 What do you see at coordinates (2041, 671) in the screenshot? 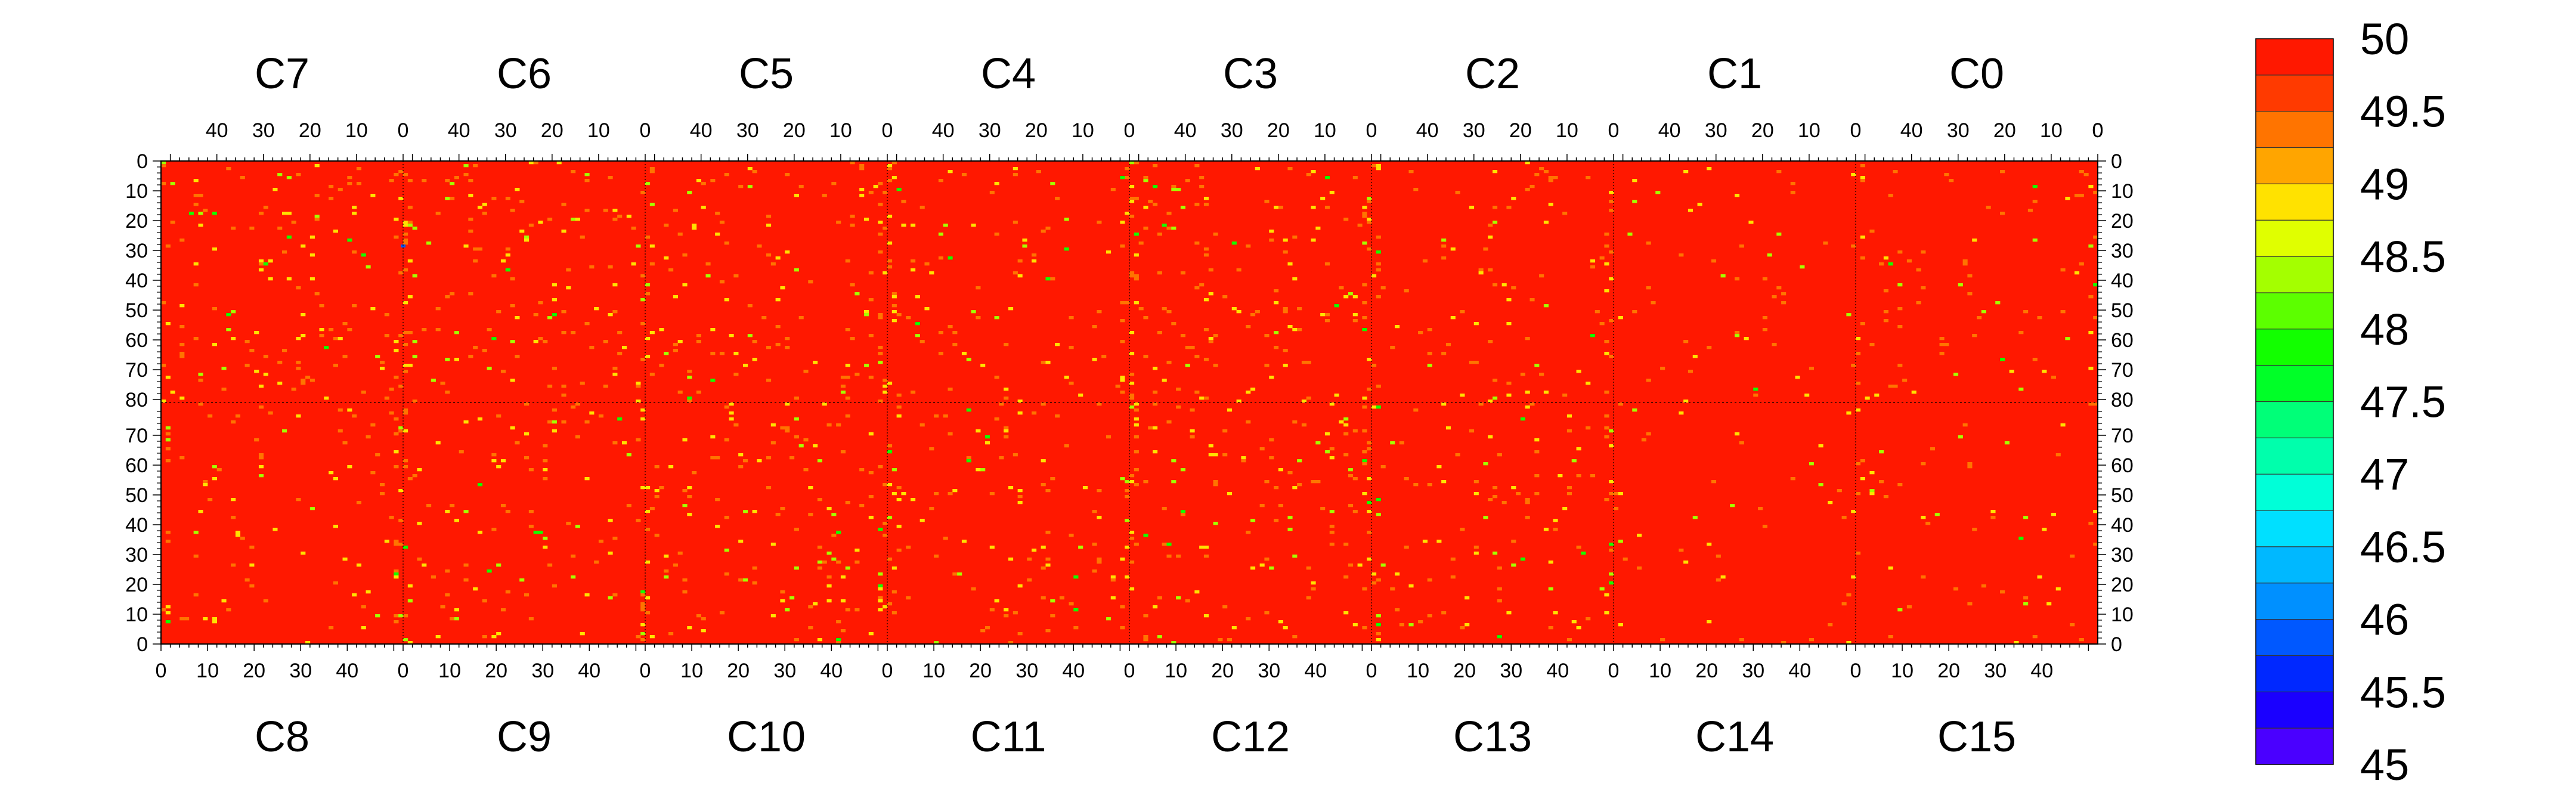
I see `bottom-x-tick-label: 40` at bounding box center [2041, 671].